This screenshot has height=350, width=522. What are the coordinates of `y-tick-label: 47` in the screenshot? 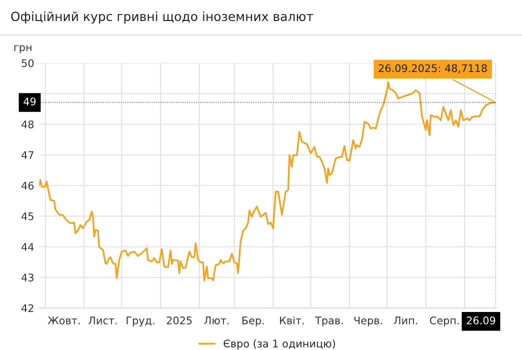 It's located at (28, 155).